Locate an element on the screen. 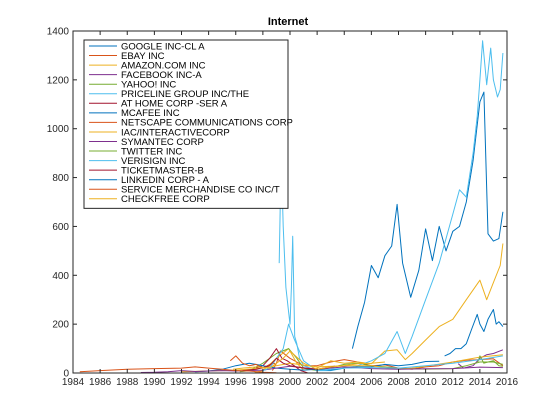 The height and width of the screenshot is (420, 560). x-tick-label: 1988 is located at coordinates (127, 382).